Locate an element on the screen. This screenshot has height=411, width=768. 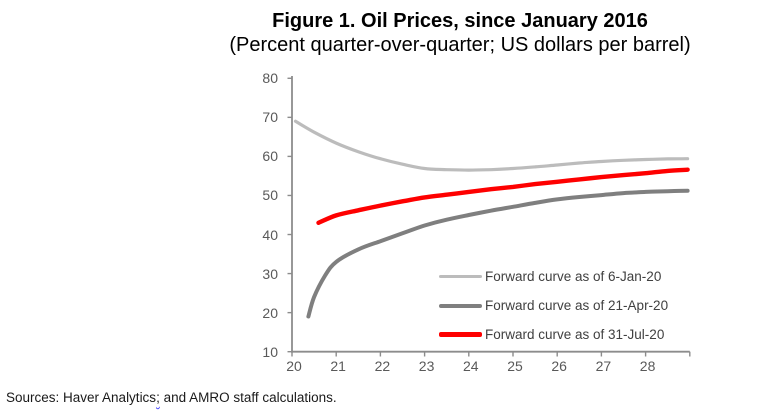
x-axis-tick-label: 28 is located at coordinates (647, 366).